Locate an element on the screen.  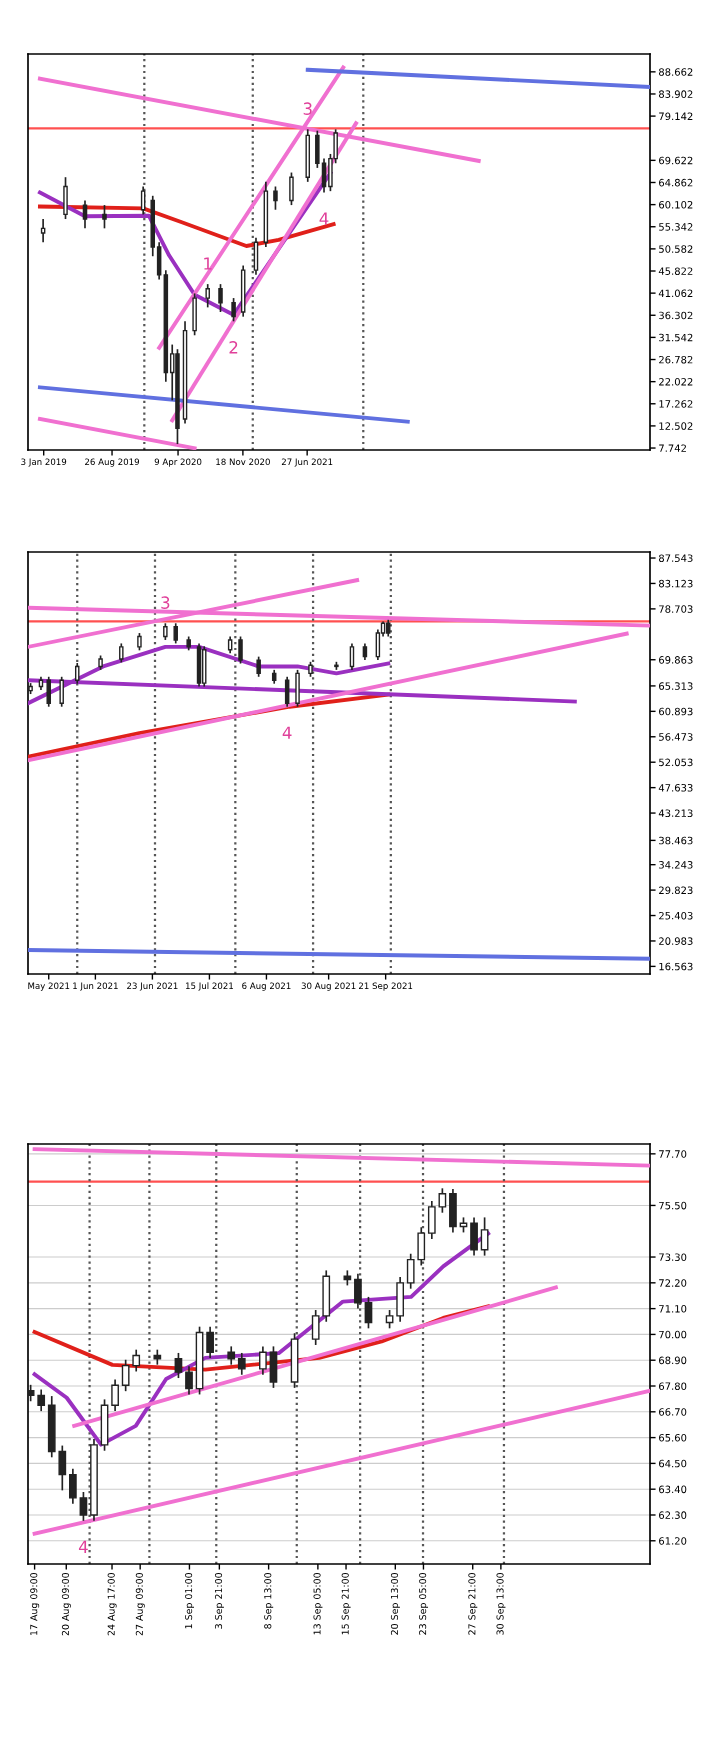
annotation: 2 is located at coordinates (233, 347).